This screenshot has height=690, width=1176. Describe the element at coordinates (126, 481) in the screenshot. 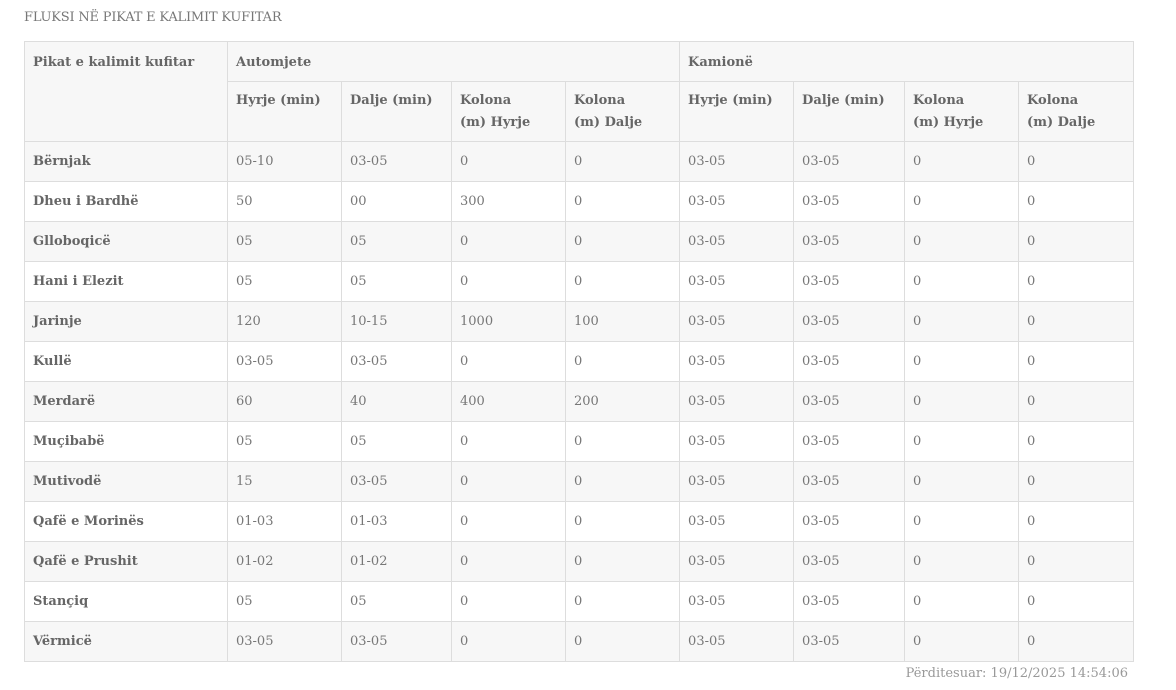

I see `crossing-name: Mutivodë` at that location.